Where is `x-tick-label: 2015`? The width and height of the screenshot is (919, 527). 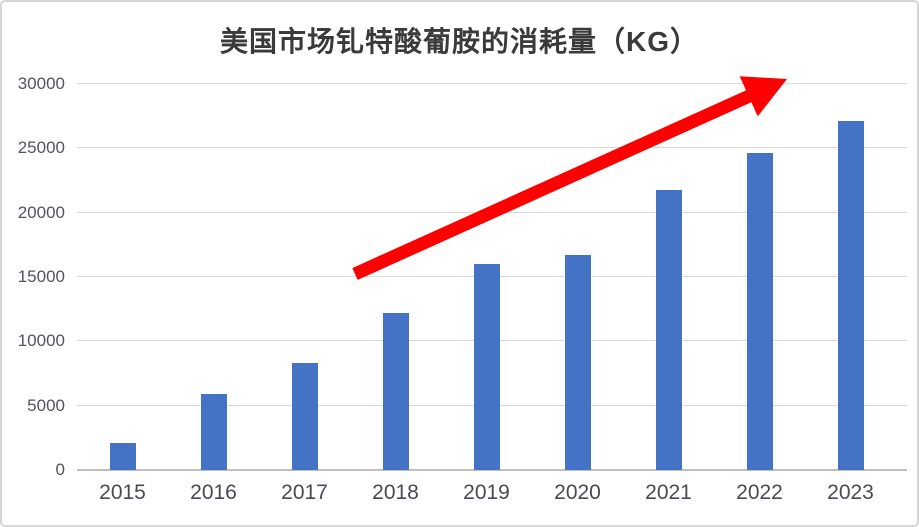
x-tick-label: 2015 is located at coordinates (122, 492).